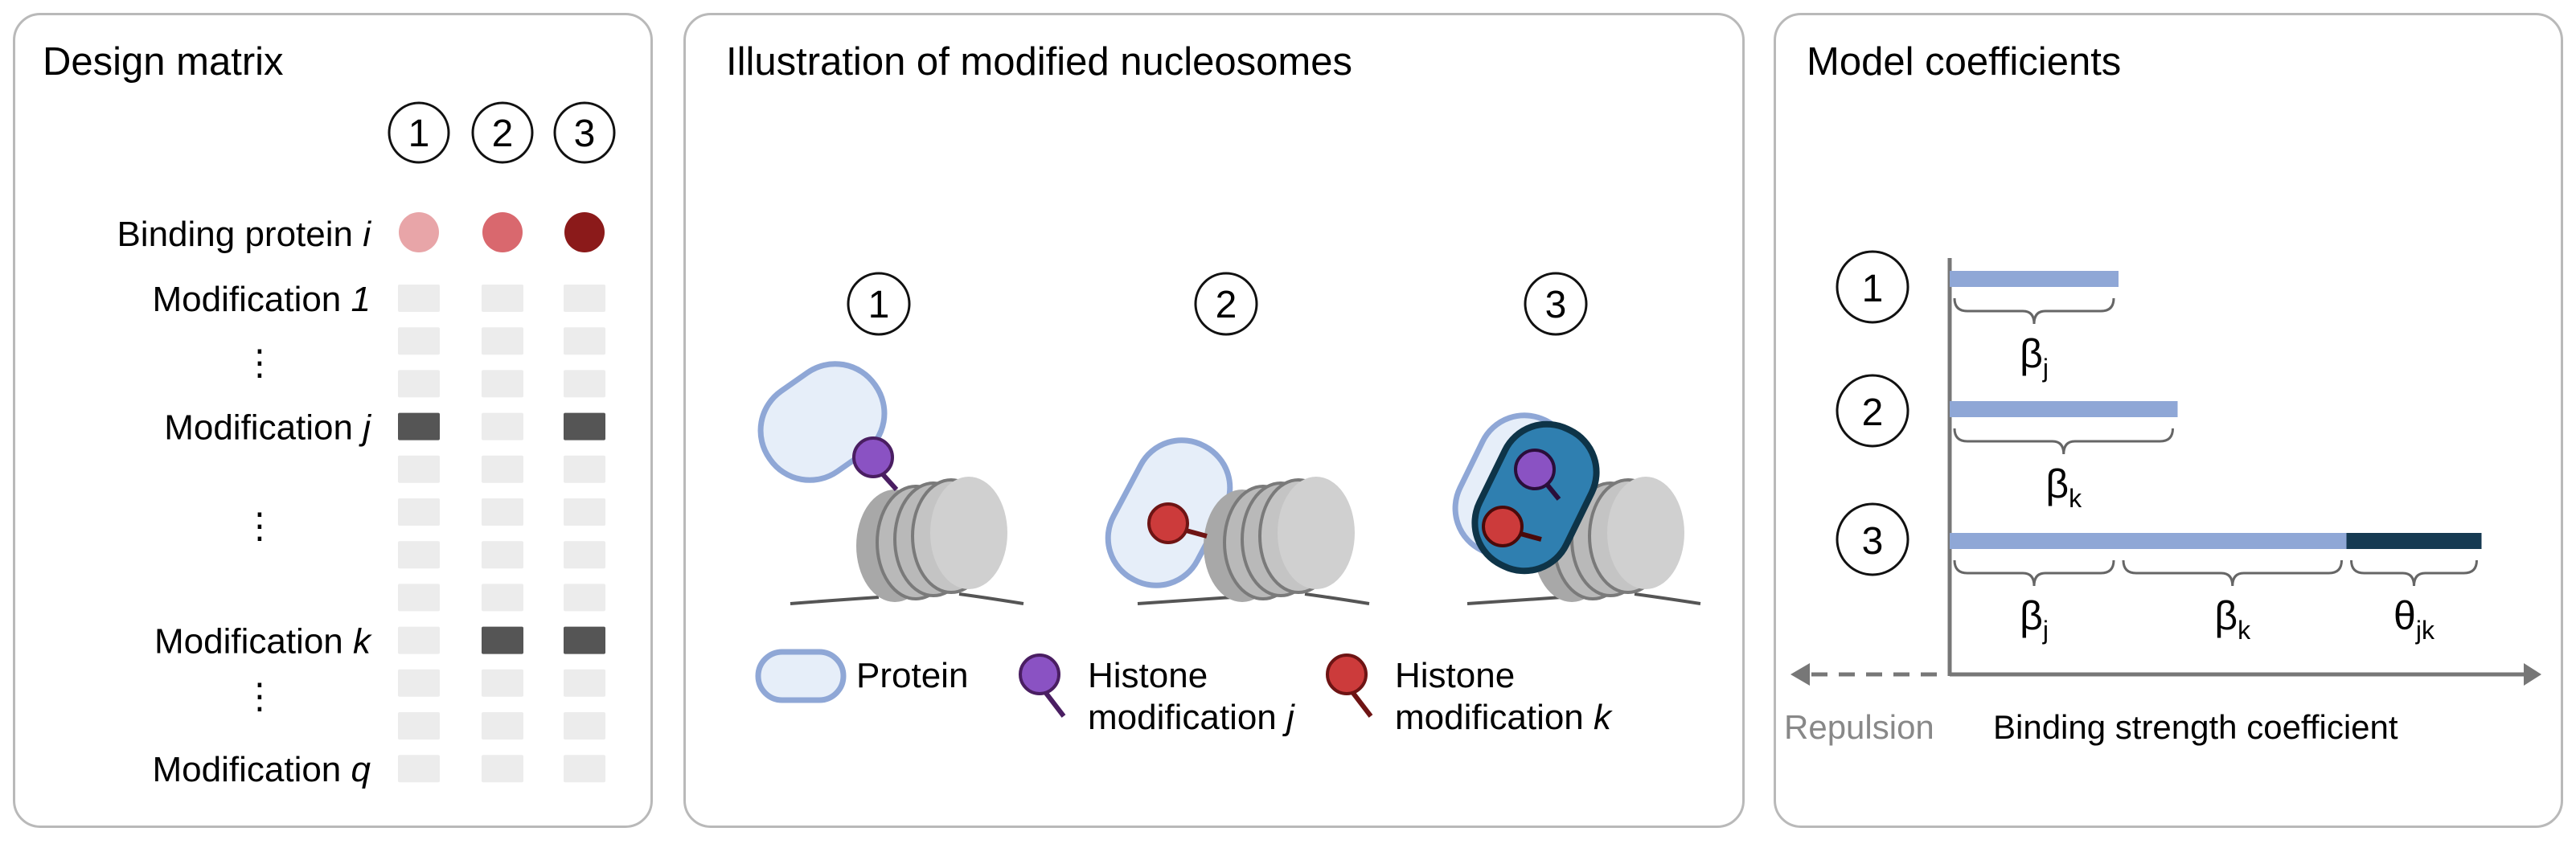 This screenshot has height=844, width=2576. Describe the element at coordinates (419, 598) in the screenshot. I see `matrix-cell-r8-c1` at that location.